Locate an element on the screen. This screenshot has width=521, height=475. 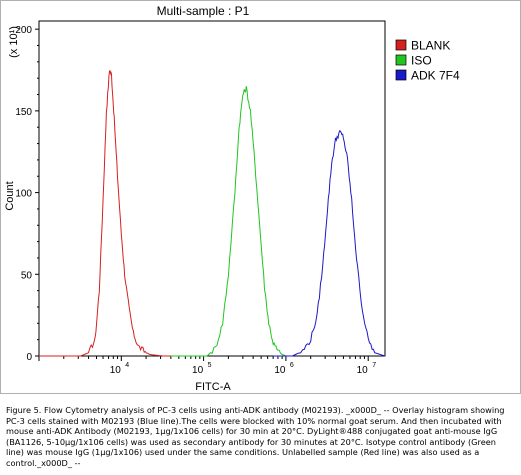
chart-title: Multi-sample : P1 is located at coordinates (203, 11).